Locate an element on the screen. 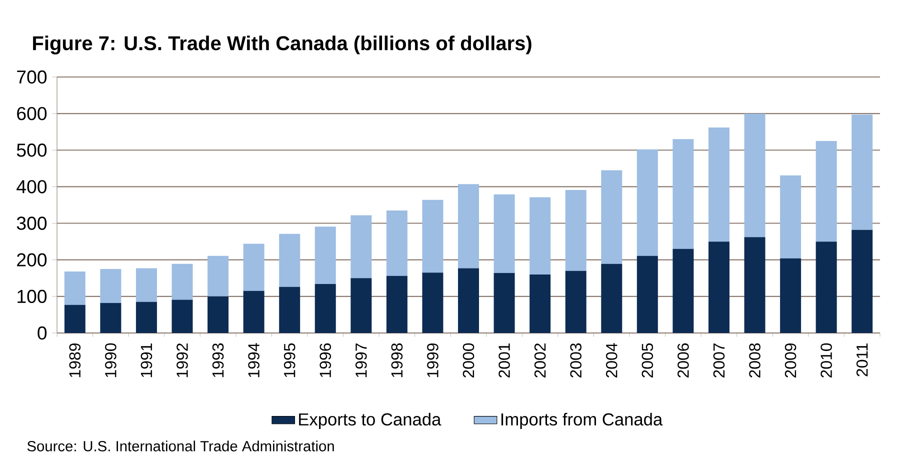  x-tick-label: 2001 is located at coordinates (504, 360).